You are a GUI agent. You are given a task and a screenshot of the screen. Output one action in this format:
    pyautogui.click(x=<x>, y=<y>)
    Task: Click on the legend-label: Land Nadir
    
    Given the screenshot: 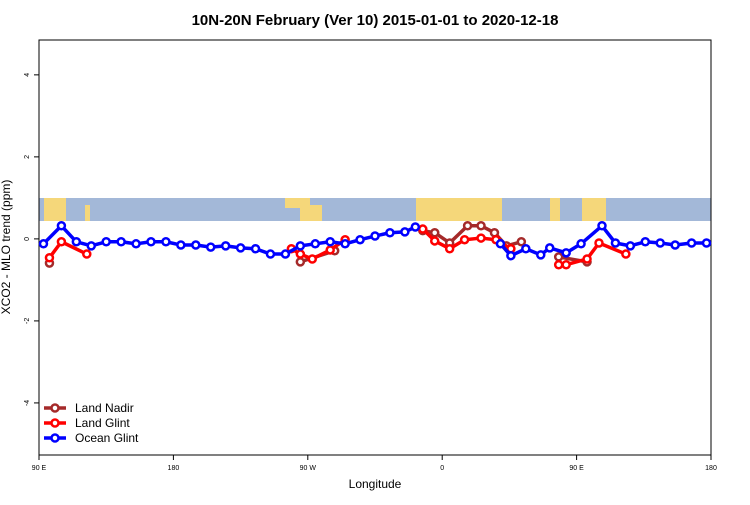 What is the action you would take?
    pyautogui.click(x=104, y=408)
    